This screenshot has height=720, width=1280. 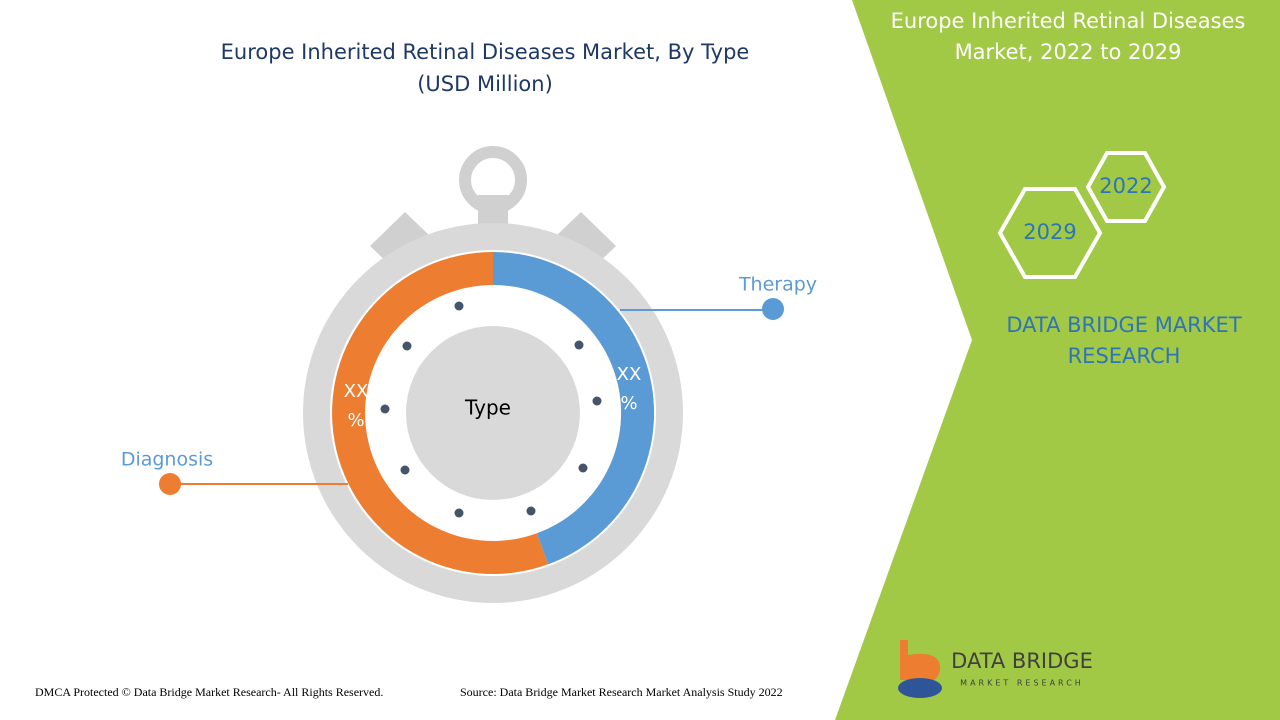 I want to click on brand: DATA BRIDGE MARKET, so click(x=1123, y=325).